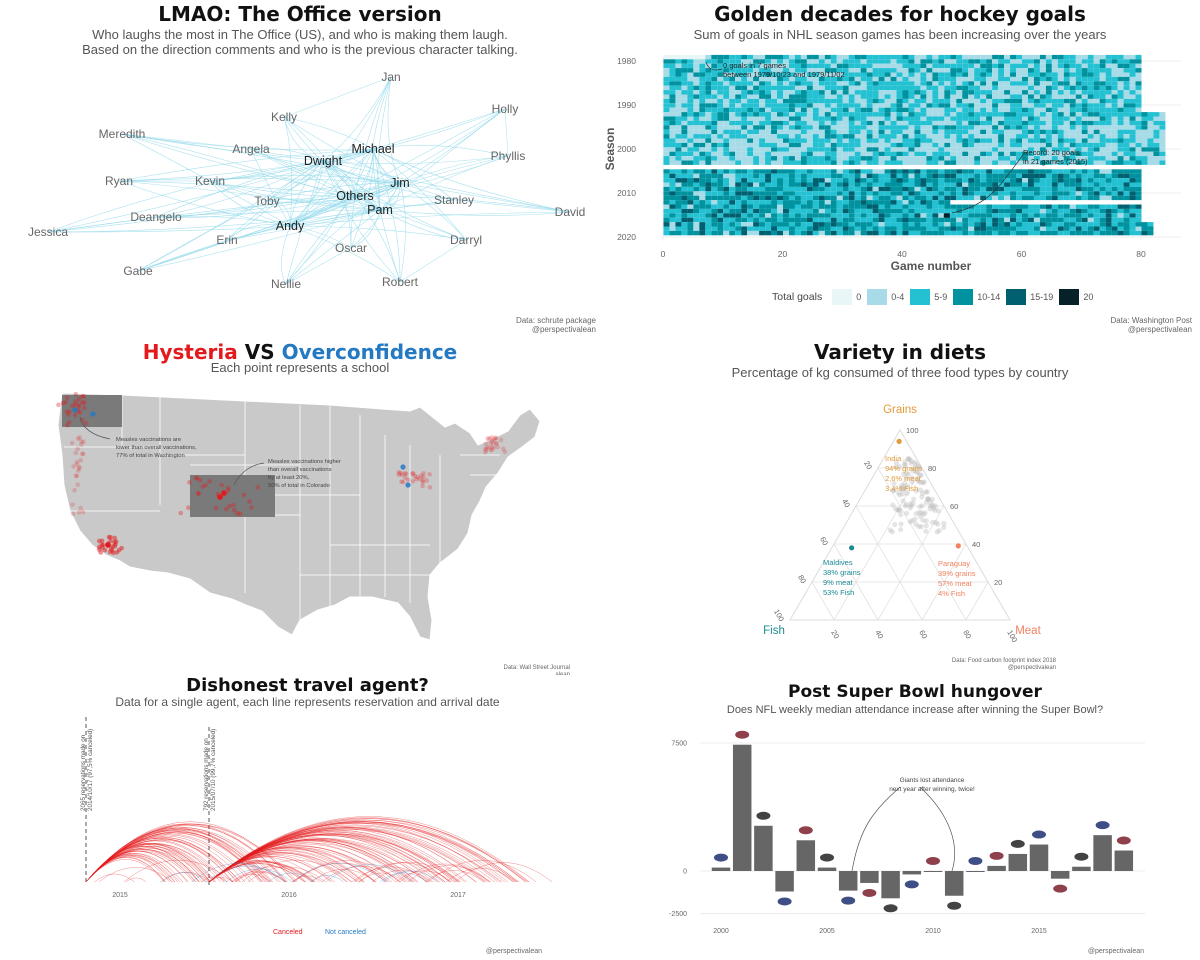  What do you see at coordinates (444, 183) in the screenshot?
I see `office-edge` at bounding box center [444, 183].